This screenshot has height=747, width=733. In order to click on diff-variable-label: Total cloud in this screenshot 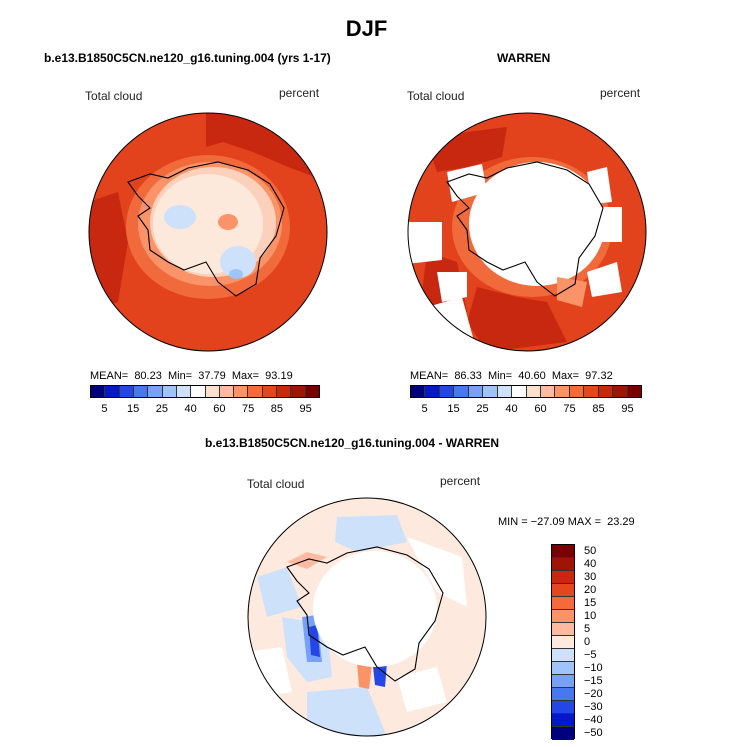, I will do `click(276, 484)`.